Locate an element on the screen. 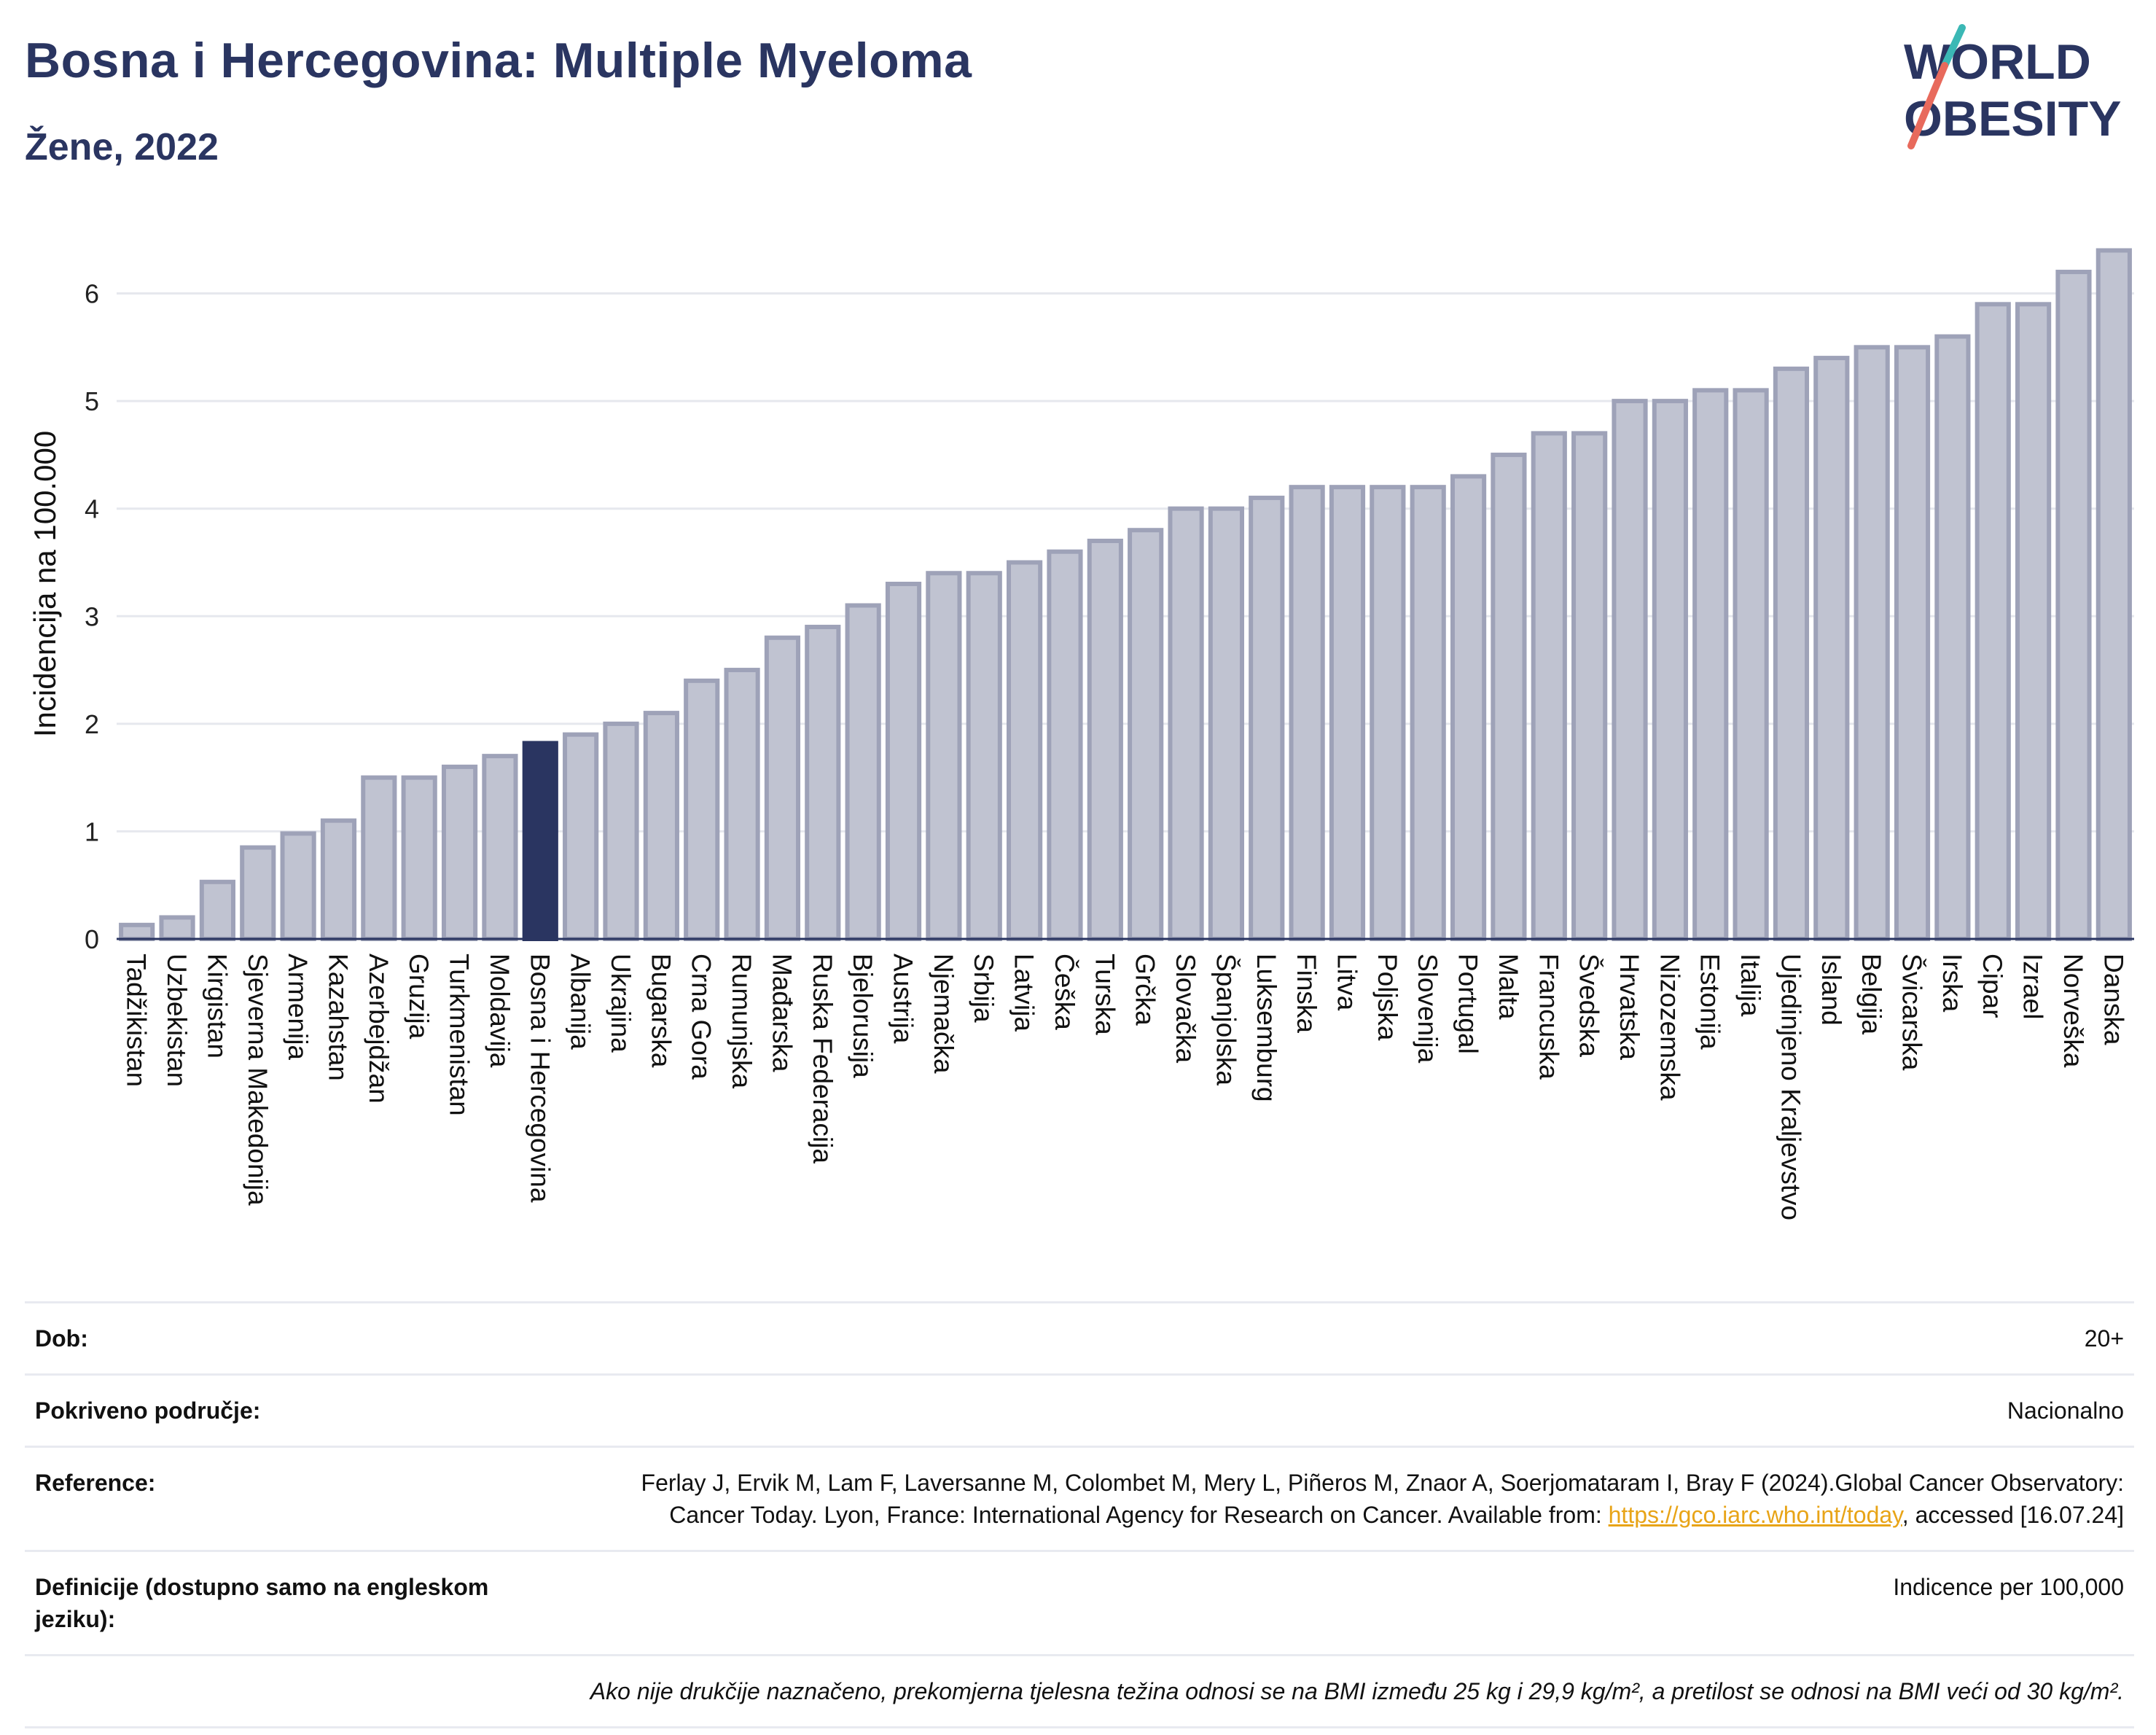 This screenshot has height=1735, width=2156. x-tick-label: Mađarska is located at coordinates (782, 1013).